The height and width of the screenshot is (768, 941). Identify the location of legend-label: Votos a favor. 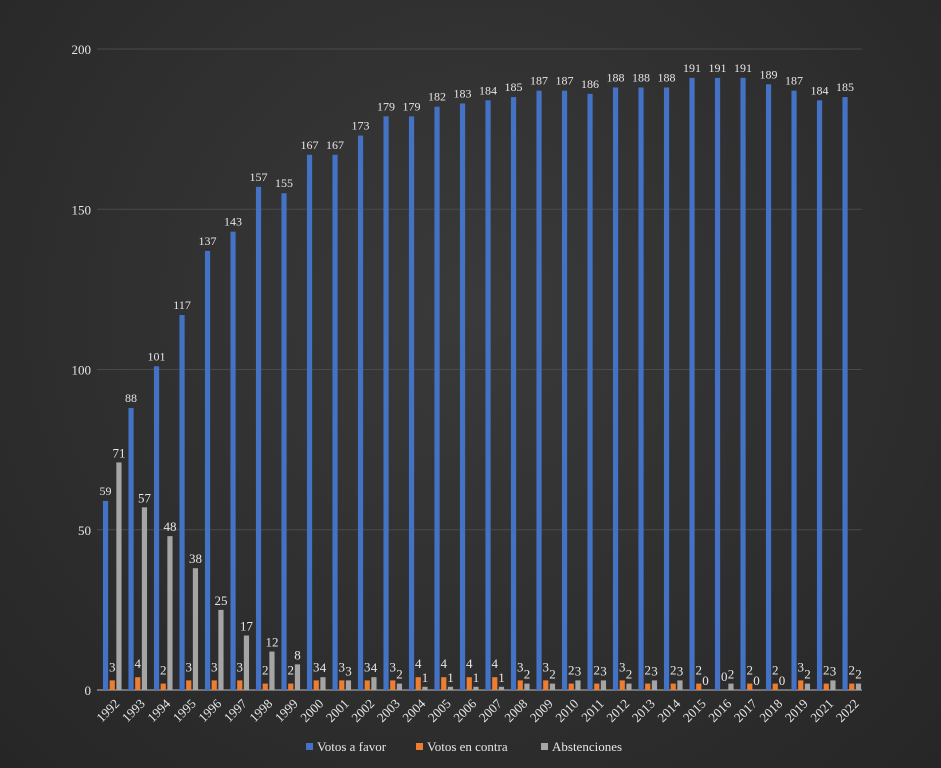
(352, 746).